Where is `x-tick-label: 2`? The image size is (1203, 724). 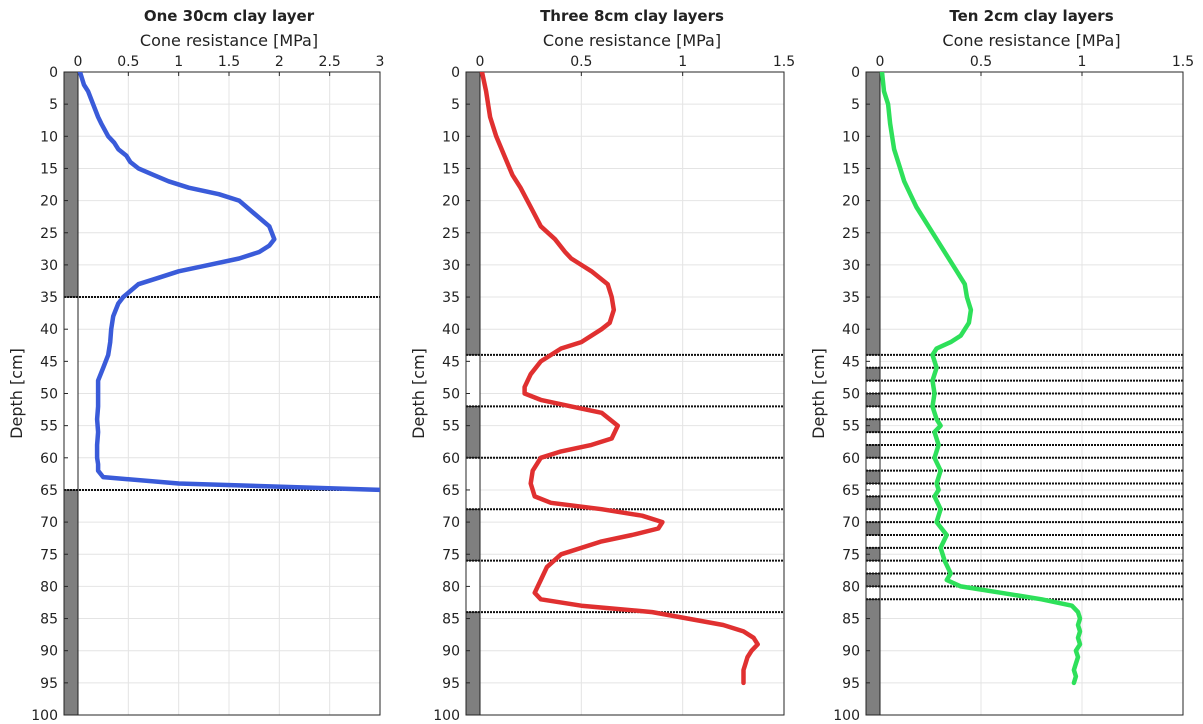 x-tick-label: 2 is located at coordinates (279, 62).